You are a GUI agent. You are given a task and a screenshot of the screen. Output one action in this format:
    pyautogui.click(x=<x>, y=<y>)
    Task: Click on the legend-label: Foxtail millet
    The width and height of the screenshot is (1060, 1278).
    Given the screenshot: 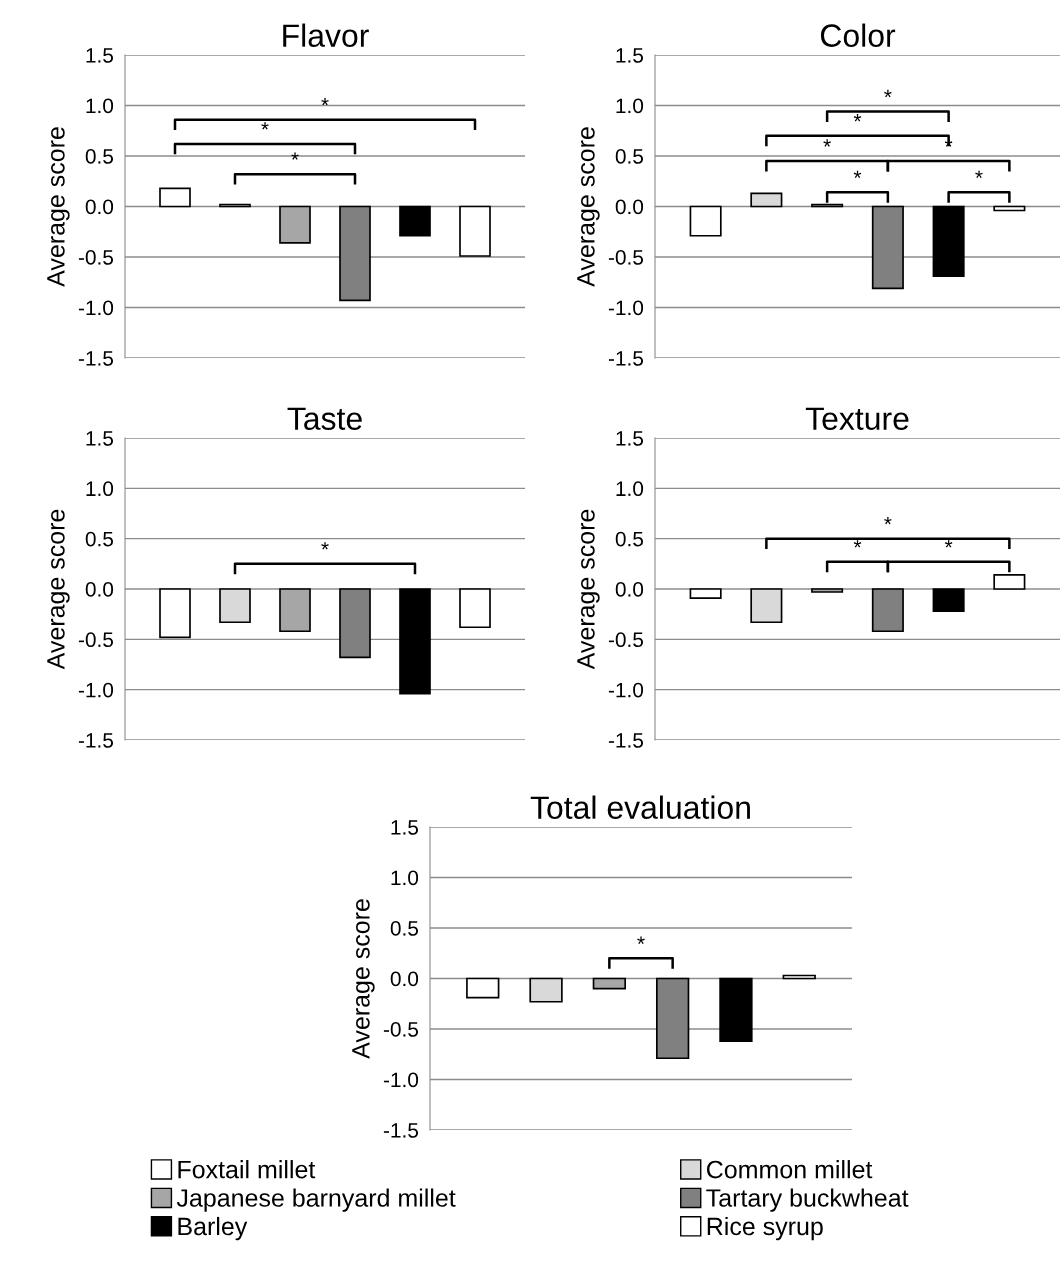 What is the action you would take?
    pyautogui.click(x=247, y=1169)
    